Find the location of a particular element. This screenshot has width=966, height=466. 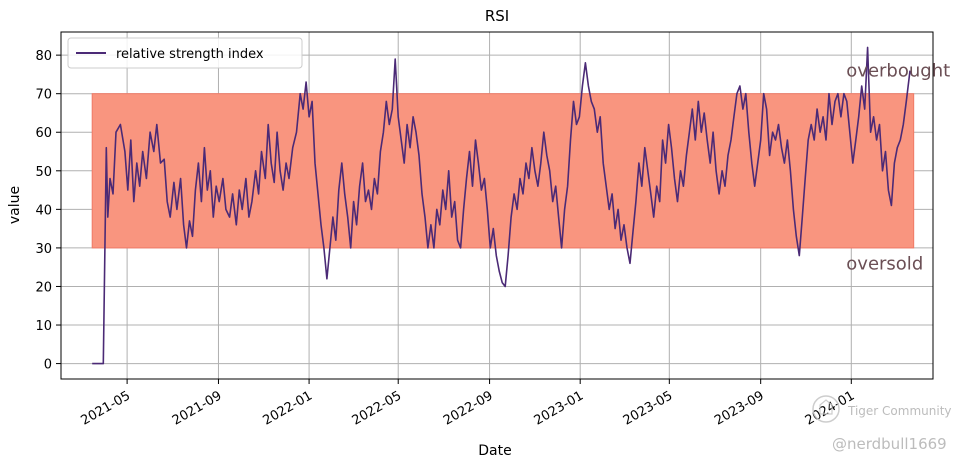

tiger-logo-icon is located at coordinates (826, 409).